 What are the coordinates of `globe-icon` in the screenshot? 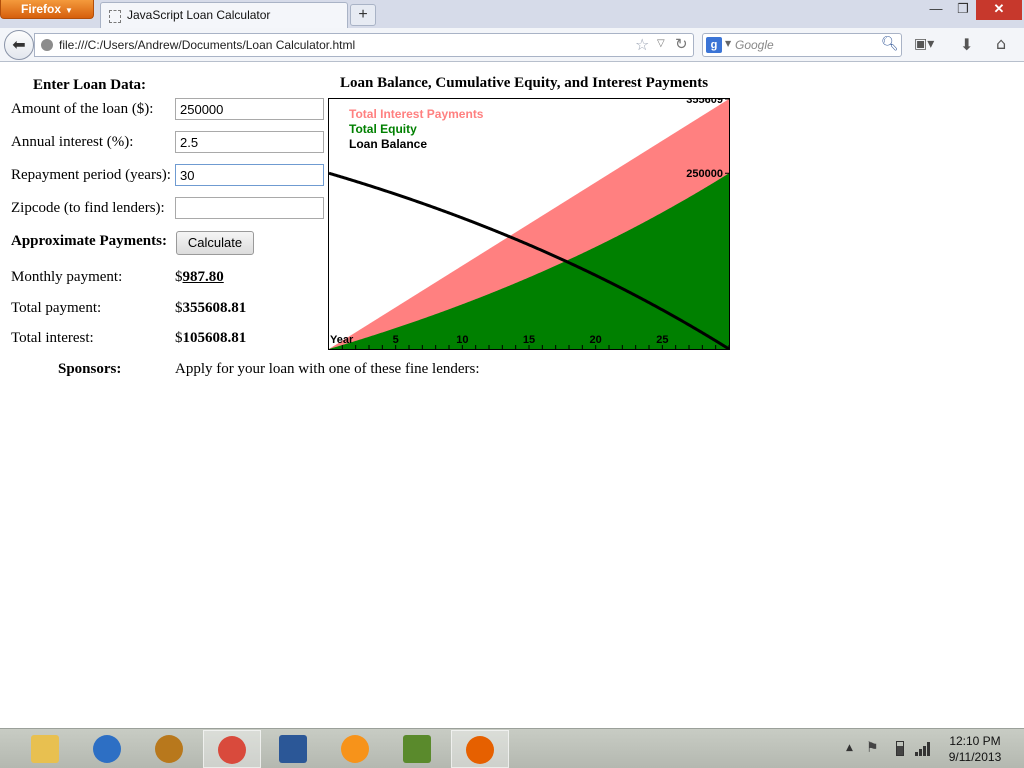 It's located at (47, 45).